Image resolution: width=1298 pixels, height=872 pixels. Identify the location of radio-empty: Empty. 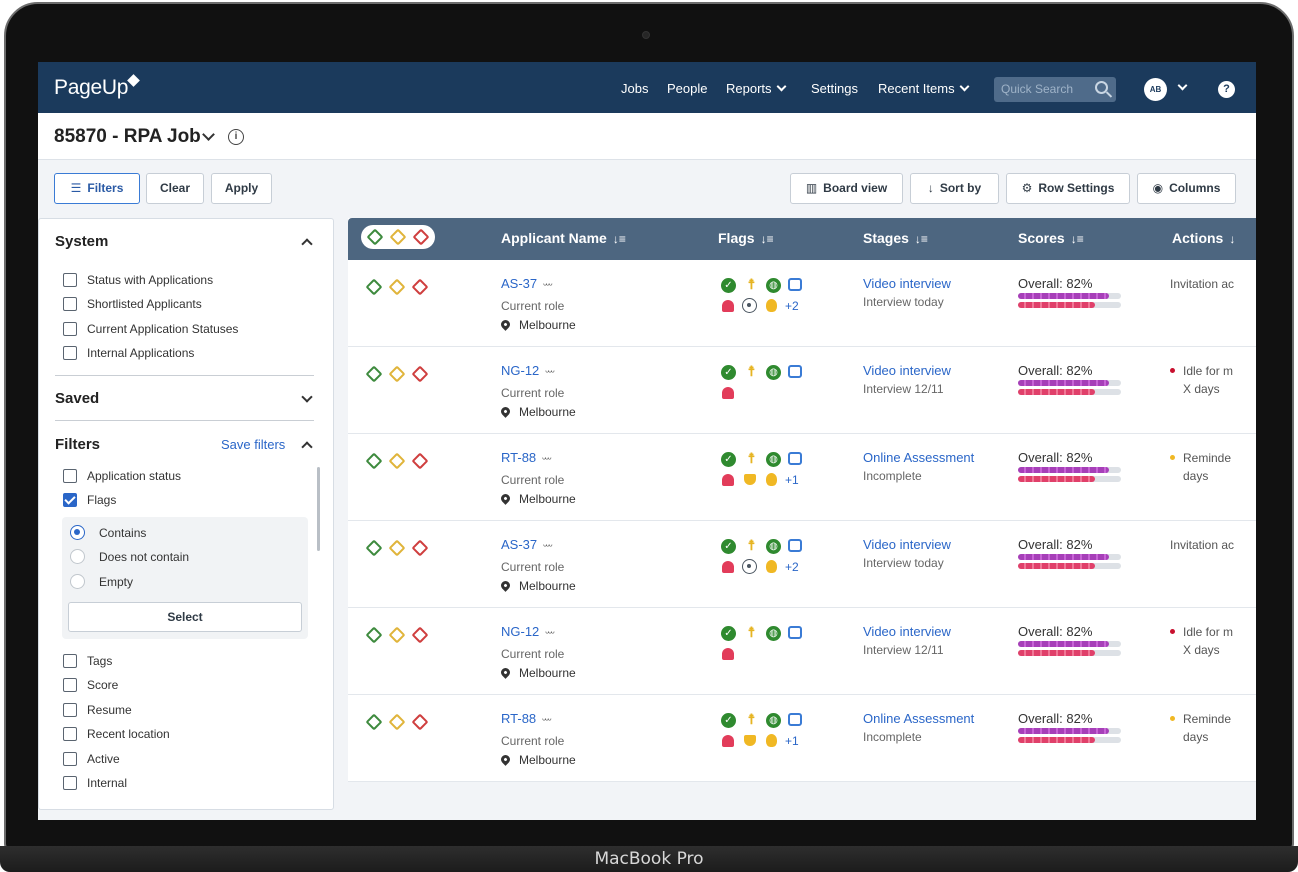
(101, 582).